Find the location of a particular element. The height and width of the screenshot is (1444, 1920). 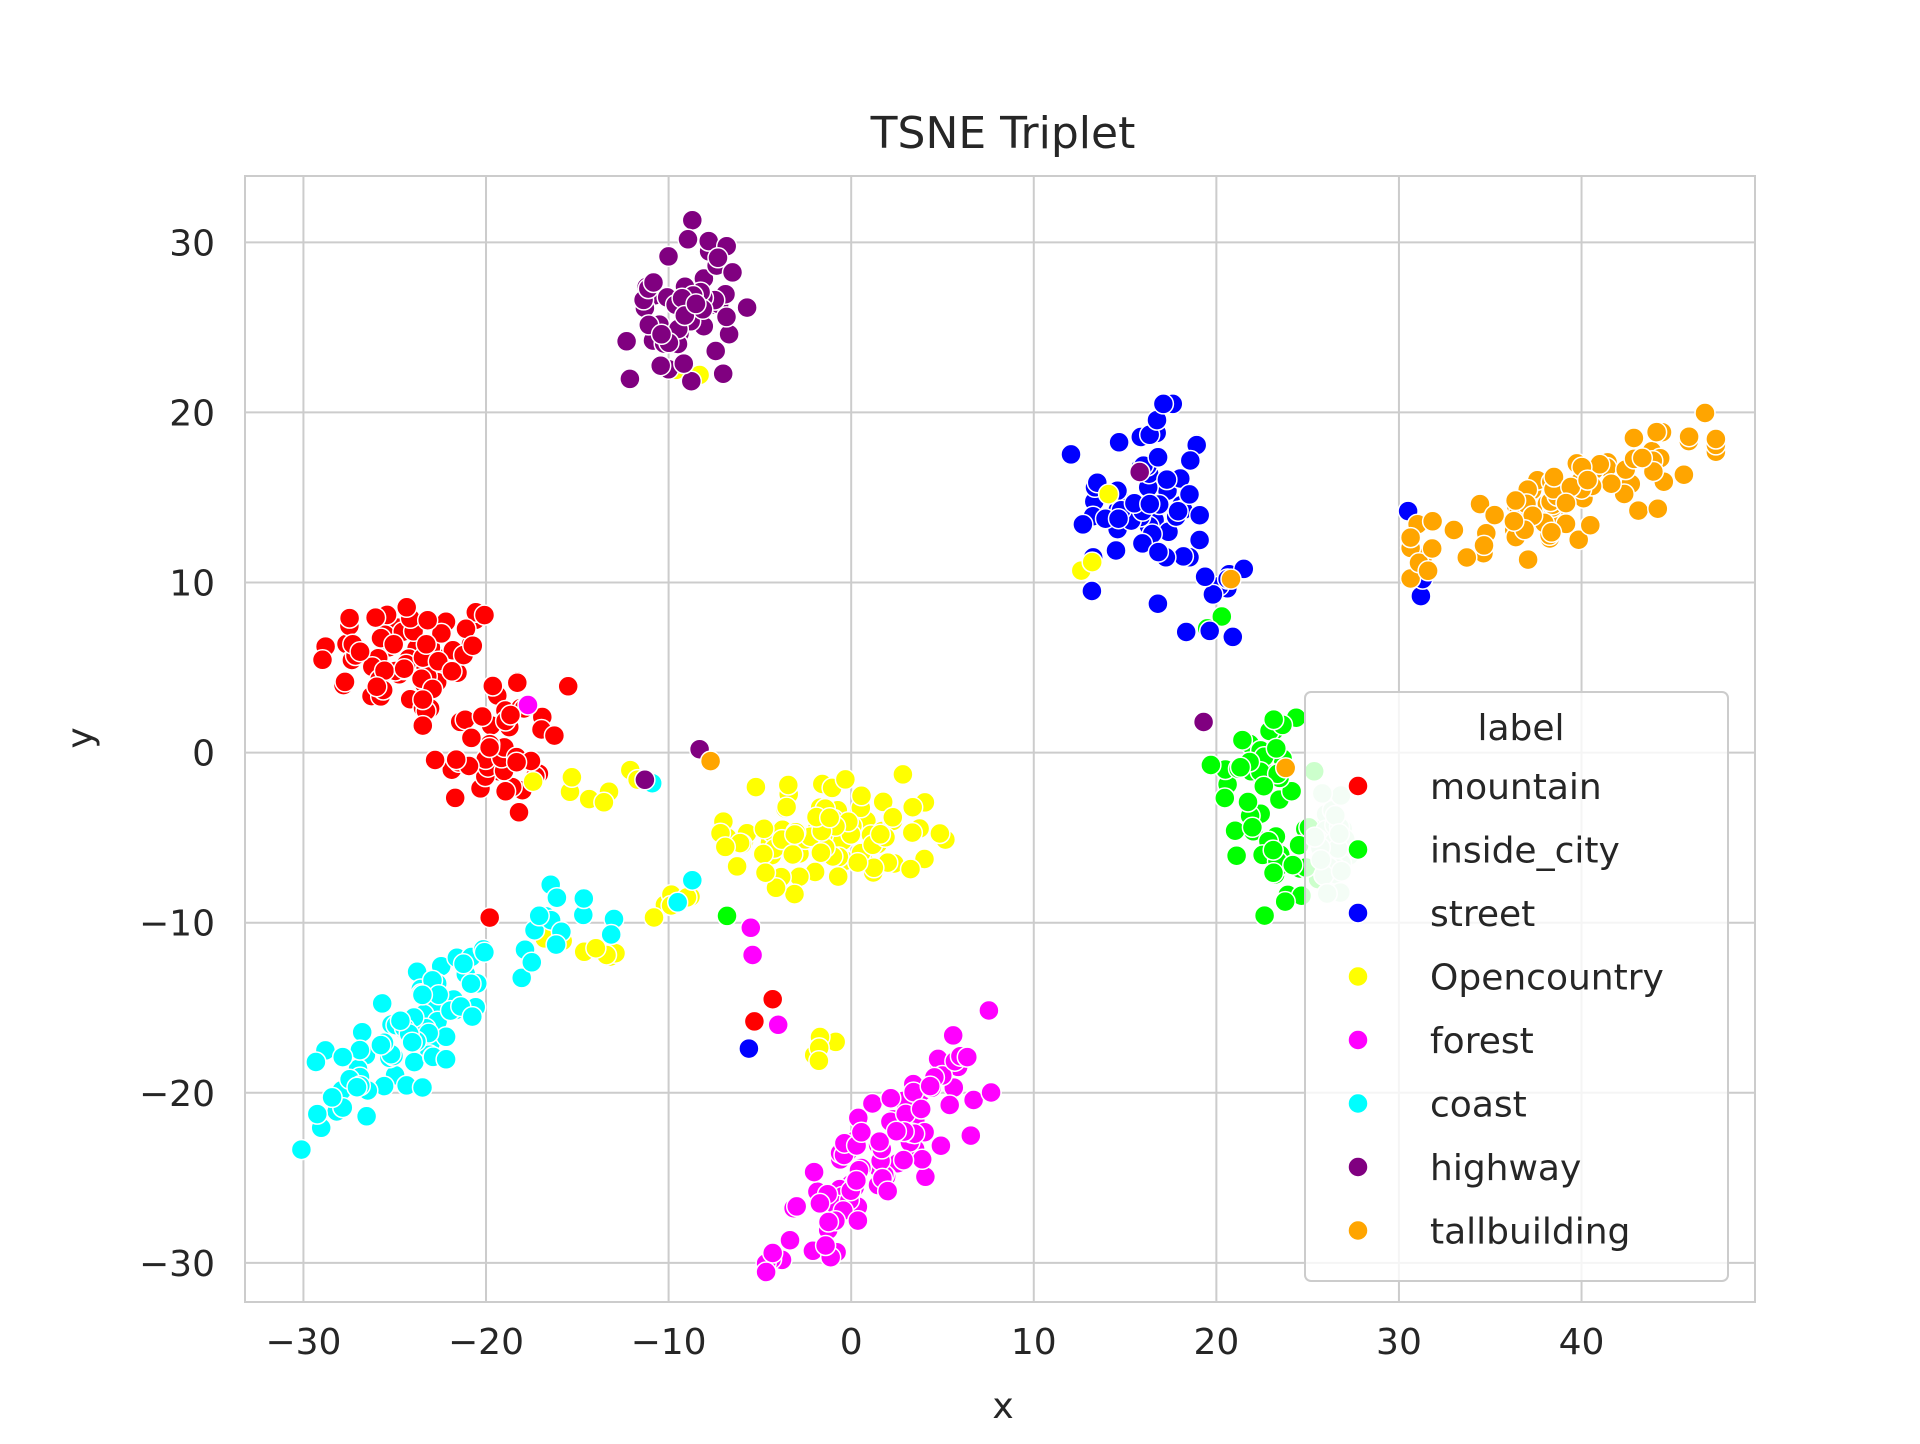

legend-marker-opencountry is located at coordinates (1358, 976).